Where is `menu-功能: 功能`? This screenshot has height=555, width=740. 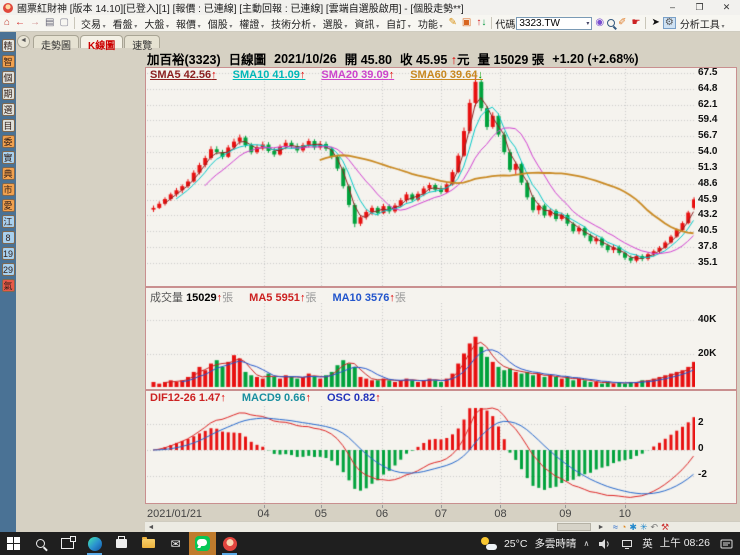
menu-功能: 功能 is located at coordinates (430, 23).